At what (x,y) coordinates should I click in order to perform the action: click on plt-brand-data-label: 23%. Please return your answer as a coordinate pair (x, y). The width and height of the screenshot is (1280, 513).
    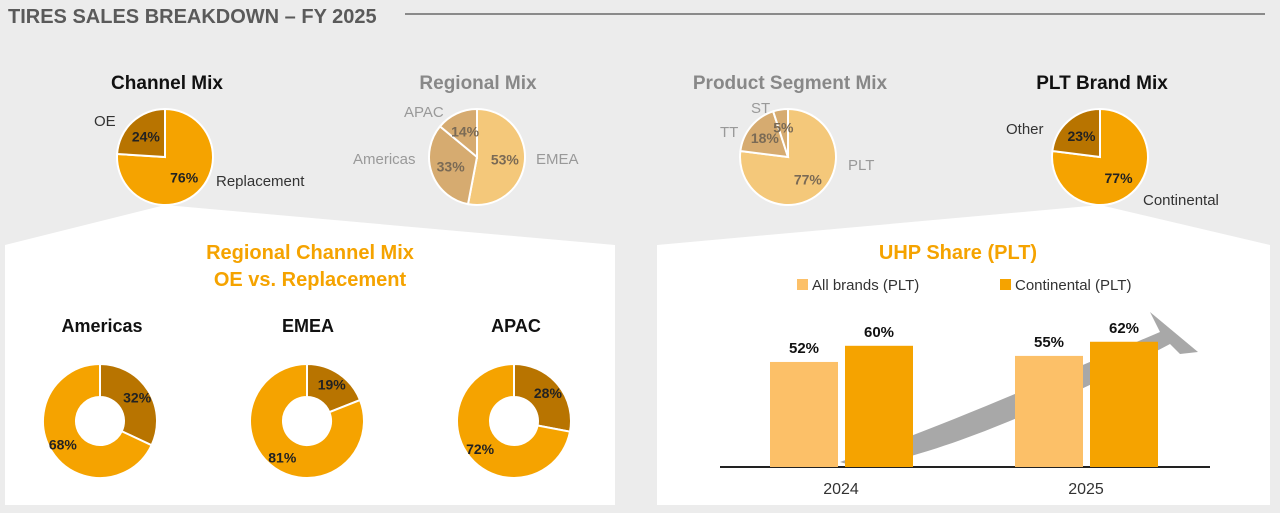
    Looking at the image, I should click on (1081, 136).